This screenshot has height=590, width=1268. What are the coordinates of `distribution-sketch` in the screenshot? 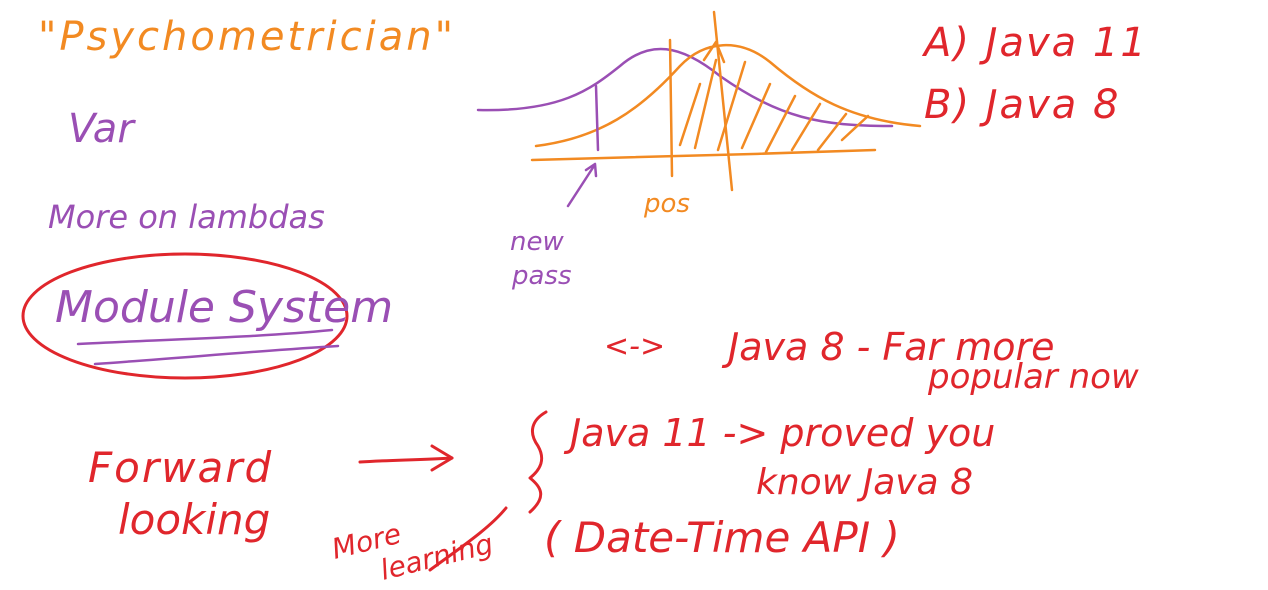 It's located at (699, 109).